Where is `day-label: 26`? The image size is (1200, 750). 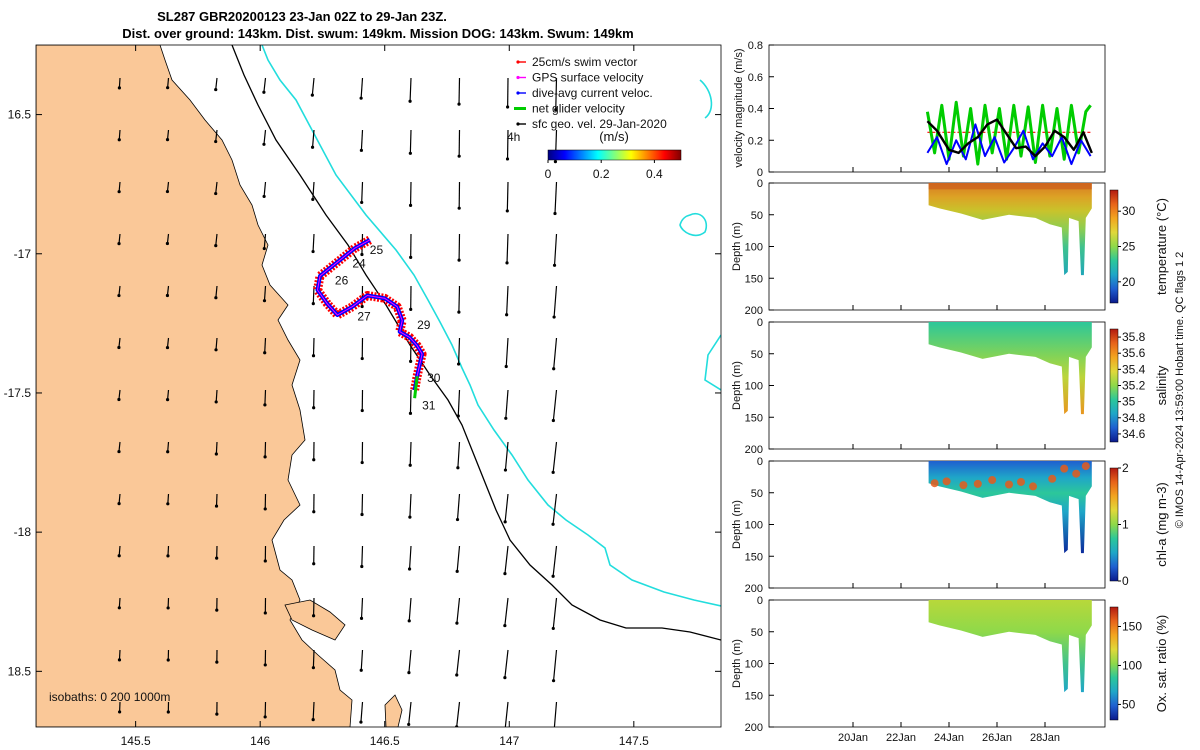
day-label: 26 is located at coordinates (342, 280).